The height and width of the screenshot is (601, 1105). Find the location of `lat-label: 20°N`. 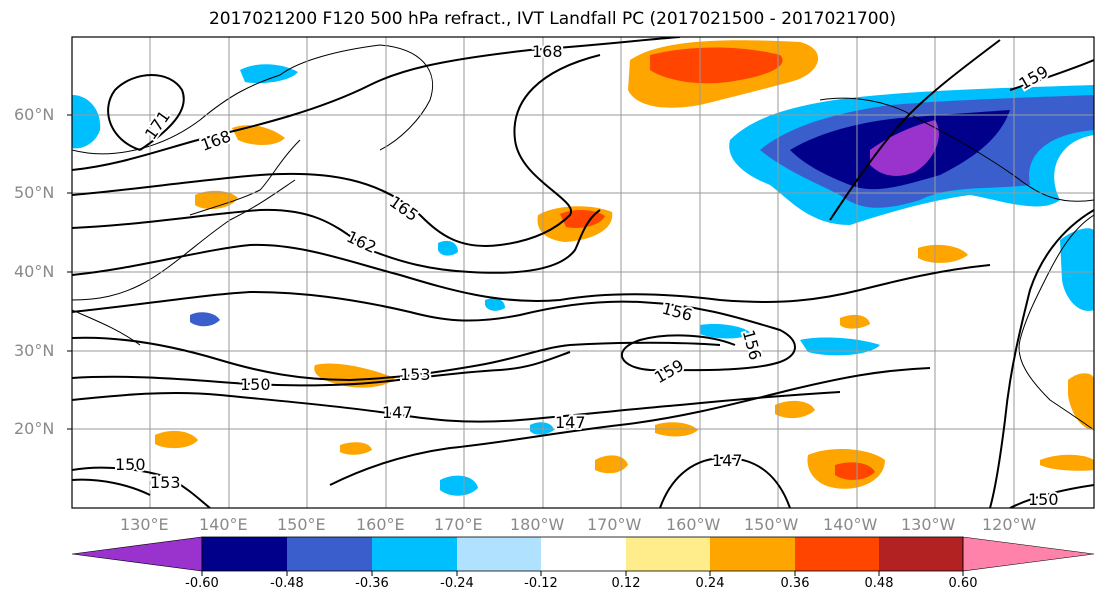

lat-label: 20°N is located at coordinates (34, 428).